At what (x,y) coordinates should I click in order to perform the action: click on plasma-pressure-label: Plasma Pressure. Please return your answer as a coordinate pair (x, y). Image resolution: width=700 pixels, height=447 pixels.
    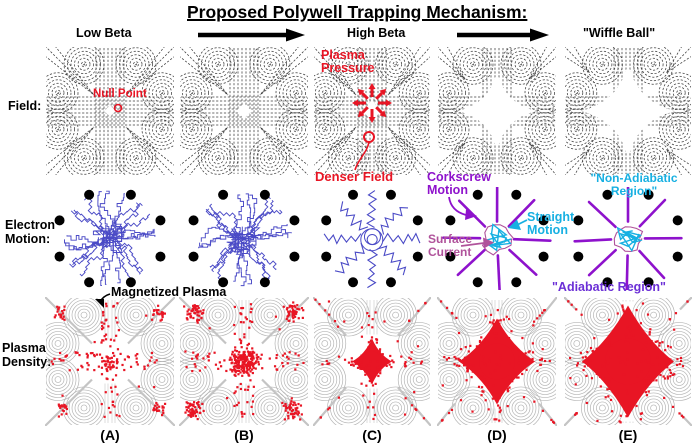
    Looking at the image, I should click on (348, 62).